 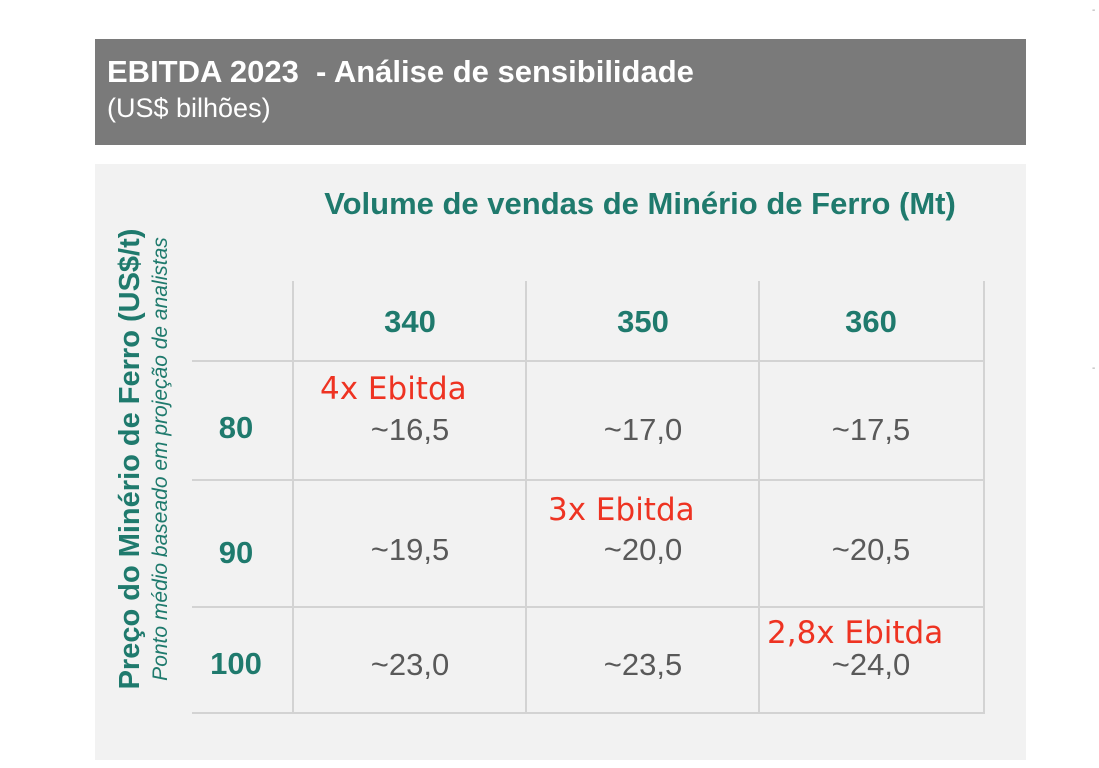 What do you see at coordinates (410, 429) in the screenshot?
I see `table-cell: ~16,5` at bounding box center [410, 429].